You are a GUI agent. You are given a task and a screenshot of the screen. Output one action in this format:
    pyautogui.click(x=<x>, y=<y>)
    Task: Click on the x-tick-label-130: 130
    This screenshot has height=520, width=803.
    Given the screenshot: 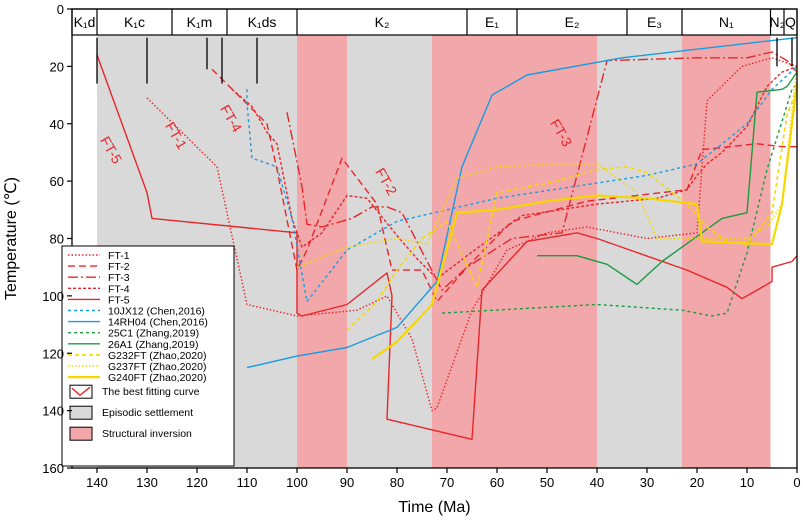 What is the action you would take?
    pyautogui.click(x=147, y=482)
    